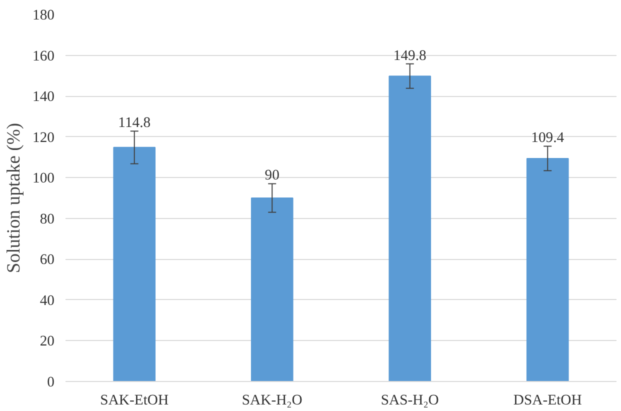 The height and width of the screenshot is (411, 621). I want to click on x-tick-label: SAK-EtOH, so click(134, 400).